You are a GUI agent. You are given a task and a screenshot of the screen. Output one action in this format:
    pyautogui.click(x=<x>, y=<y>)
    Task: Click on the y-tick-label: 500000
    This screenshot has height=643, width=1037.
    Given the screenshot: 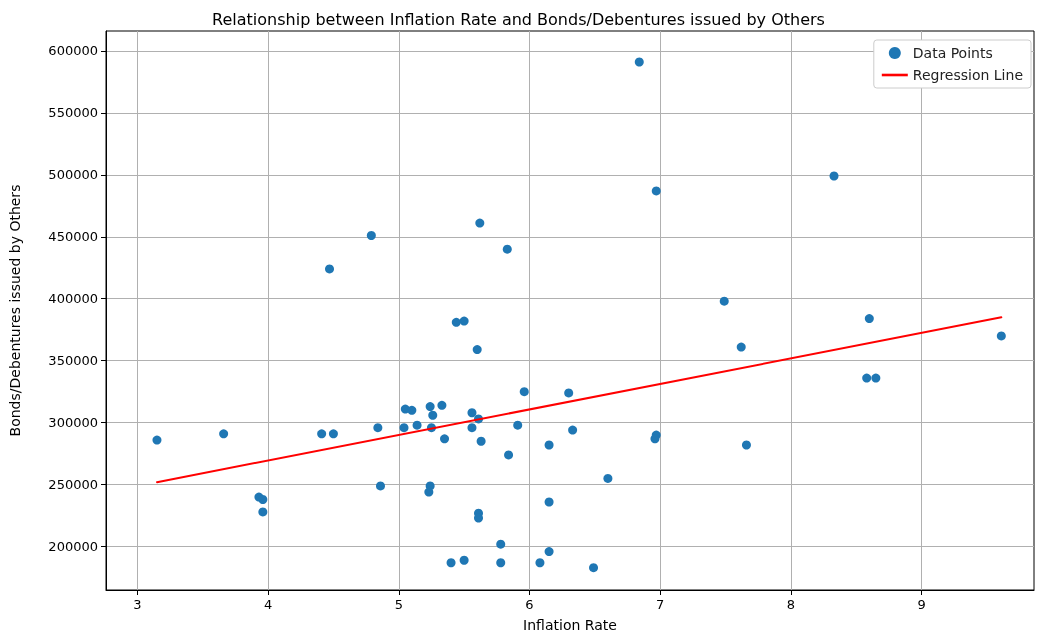 What is the action you would take?
    pyautogui.click(x=73, y=175)
    